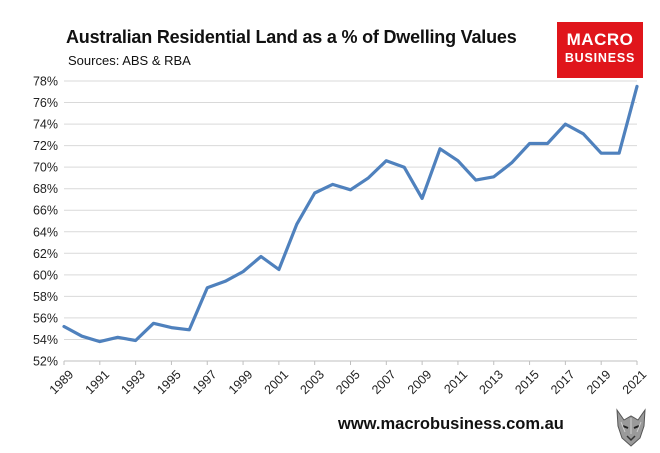  What do you see at coordinates (455, 381) in the screenshot?
I see `x-tick-label: 2011` at bounding box center [455, 381].